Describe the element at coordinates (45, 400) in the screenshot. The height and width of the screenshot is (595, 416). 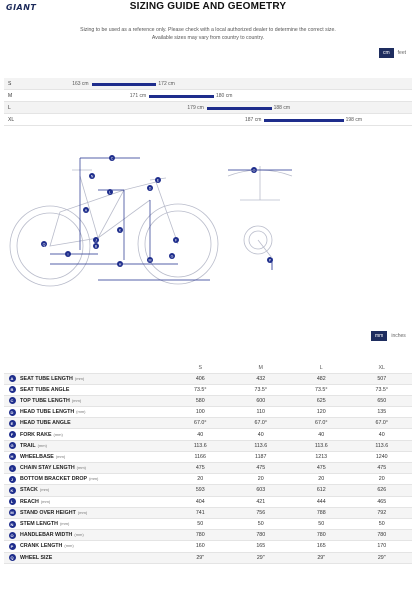
I see `row-label: TOP TUBE LENGTH` at that location.